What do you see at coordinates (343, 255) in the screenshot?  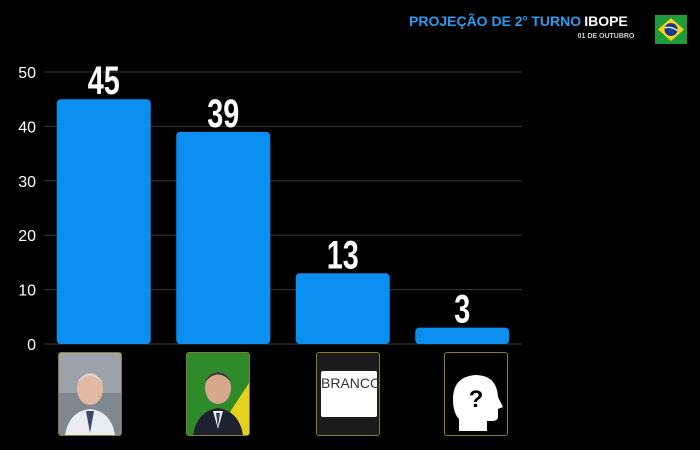 I see `bar-value-label: 13` at bounding box center [343, 255].